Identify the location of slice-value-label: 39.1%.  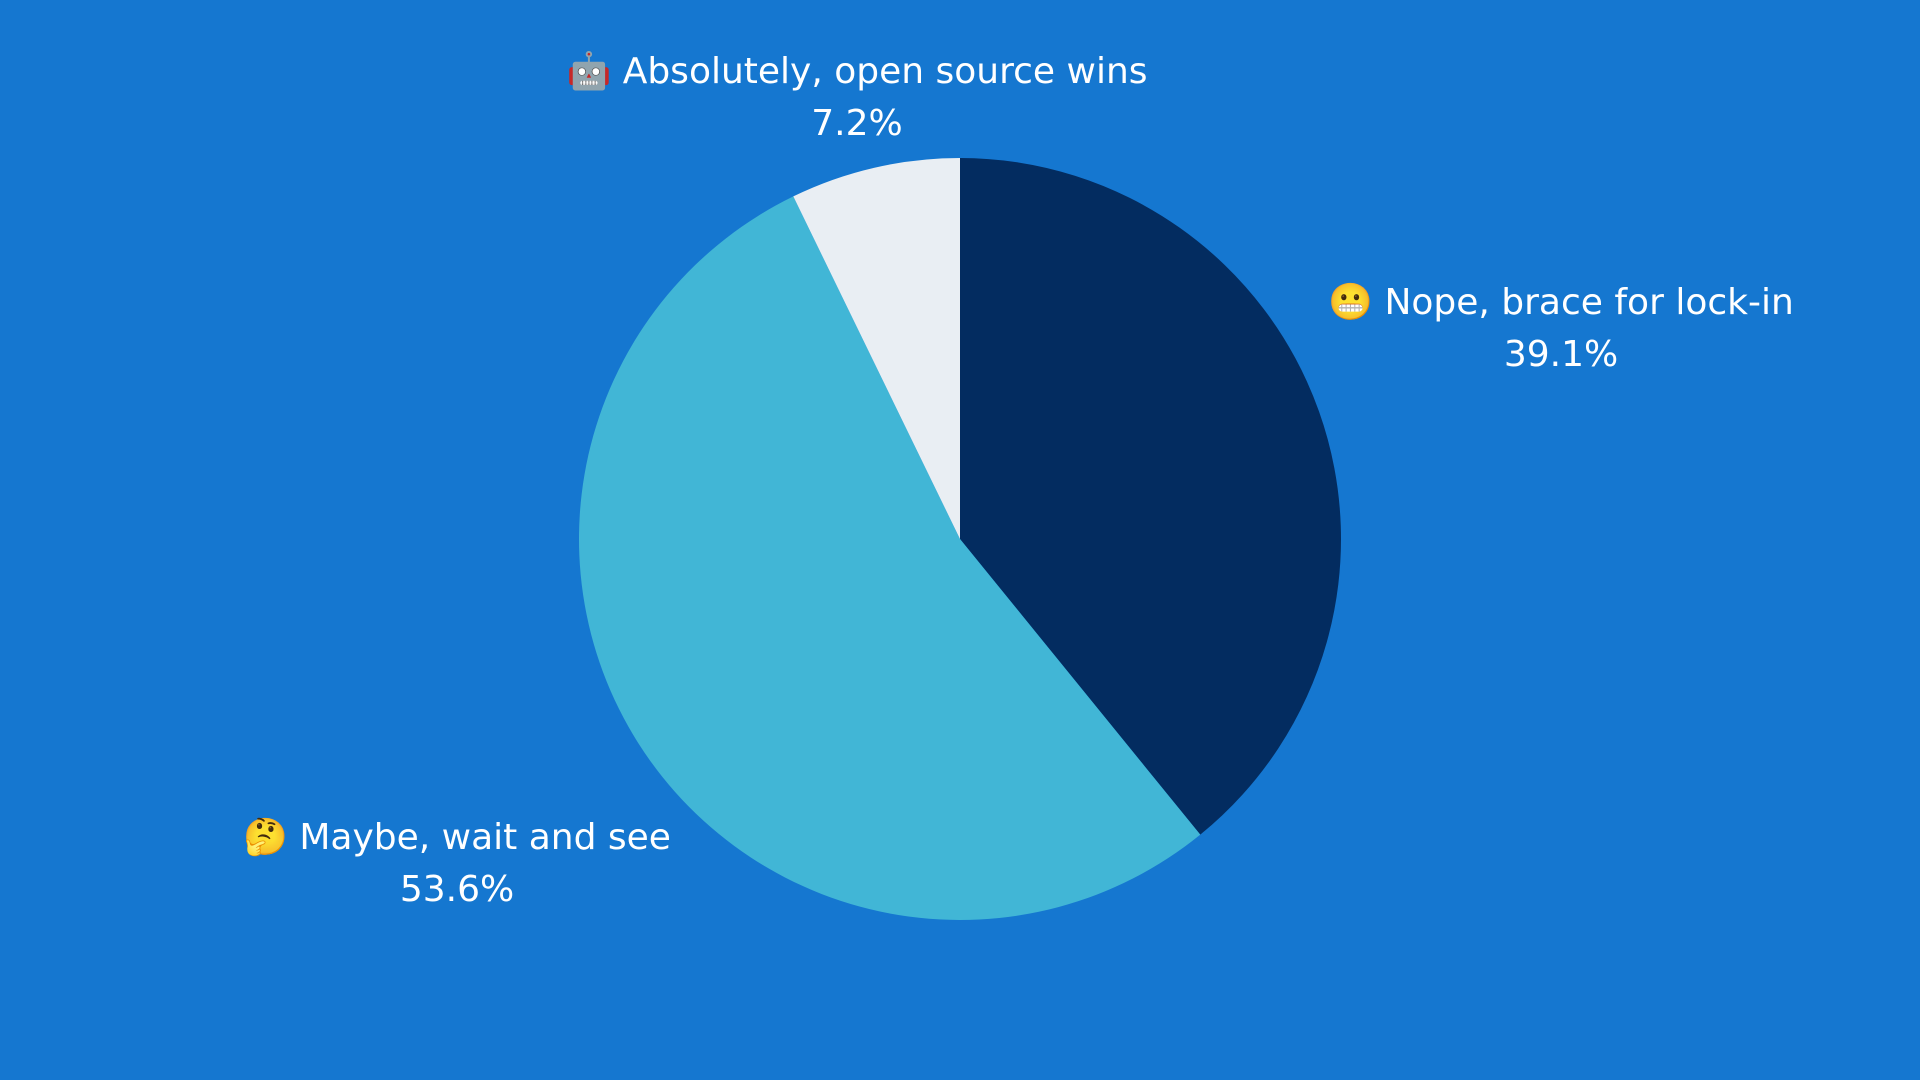
(1561, 354).